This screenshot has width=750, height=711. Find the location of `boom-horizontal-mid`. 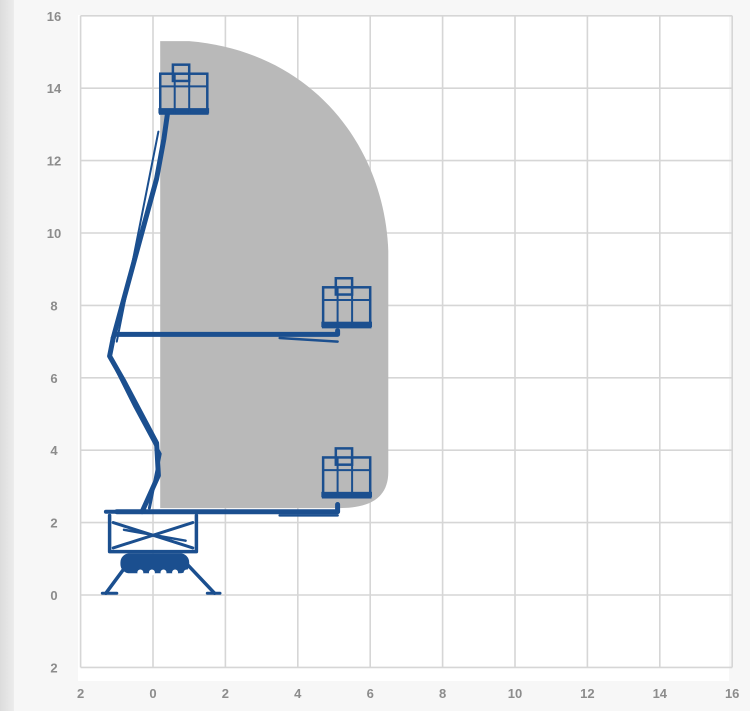

boom-horizontal-mid is located at coordinates (227, 332).